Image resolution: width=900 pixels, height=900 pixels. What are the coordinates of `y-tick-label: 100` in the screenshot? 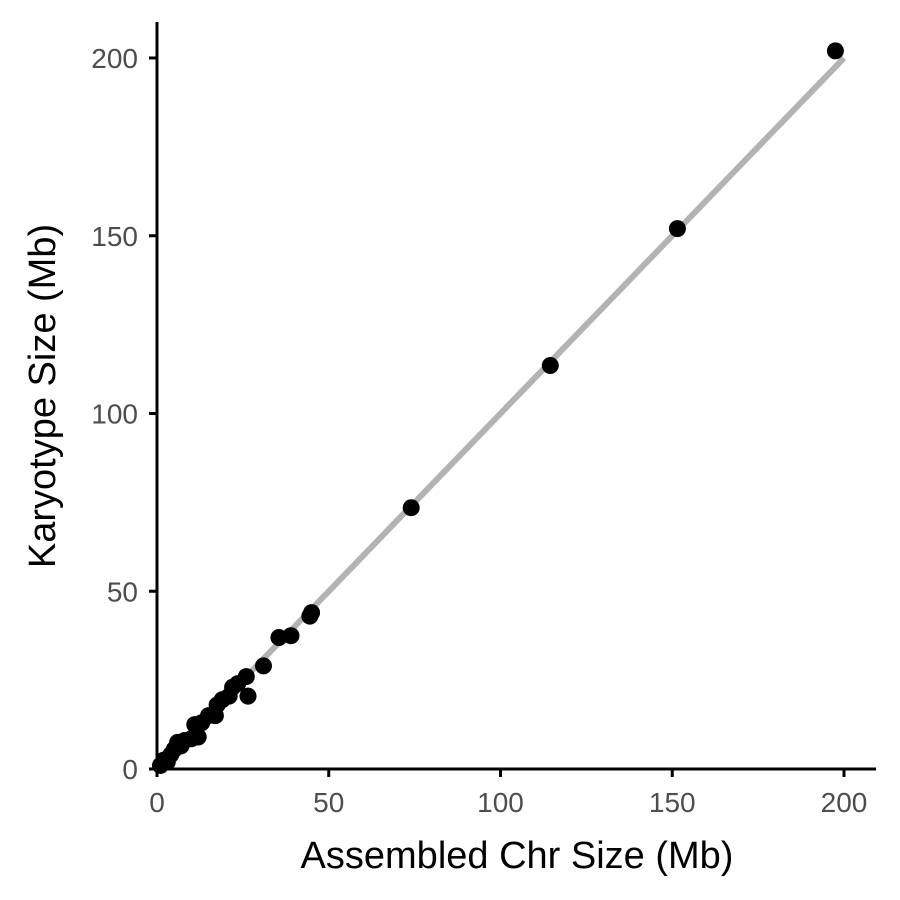 It's located at (114, 414).